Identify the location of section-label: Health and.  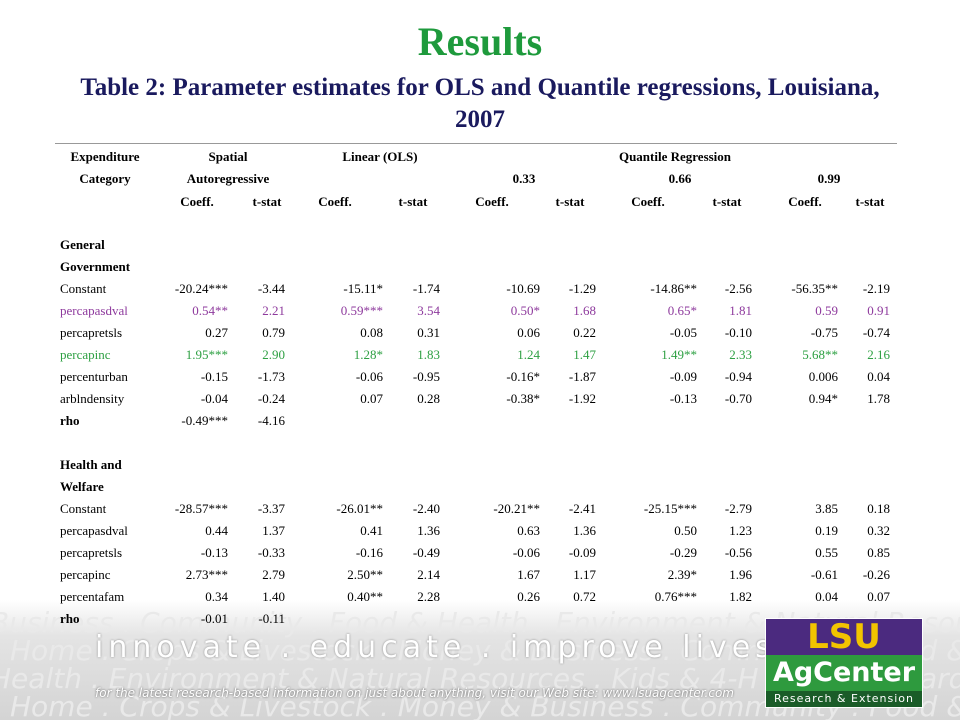
(91, 464).